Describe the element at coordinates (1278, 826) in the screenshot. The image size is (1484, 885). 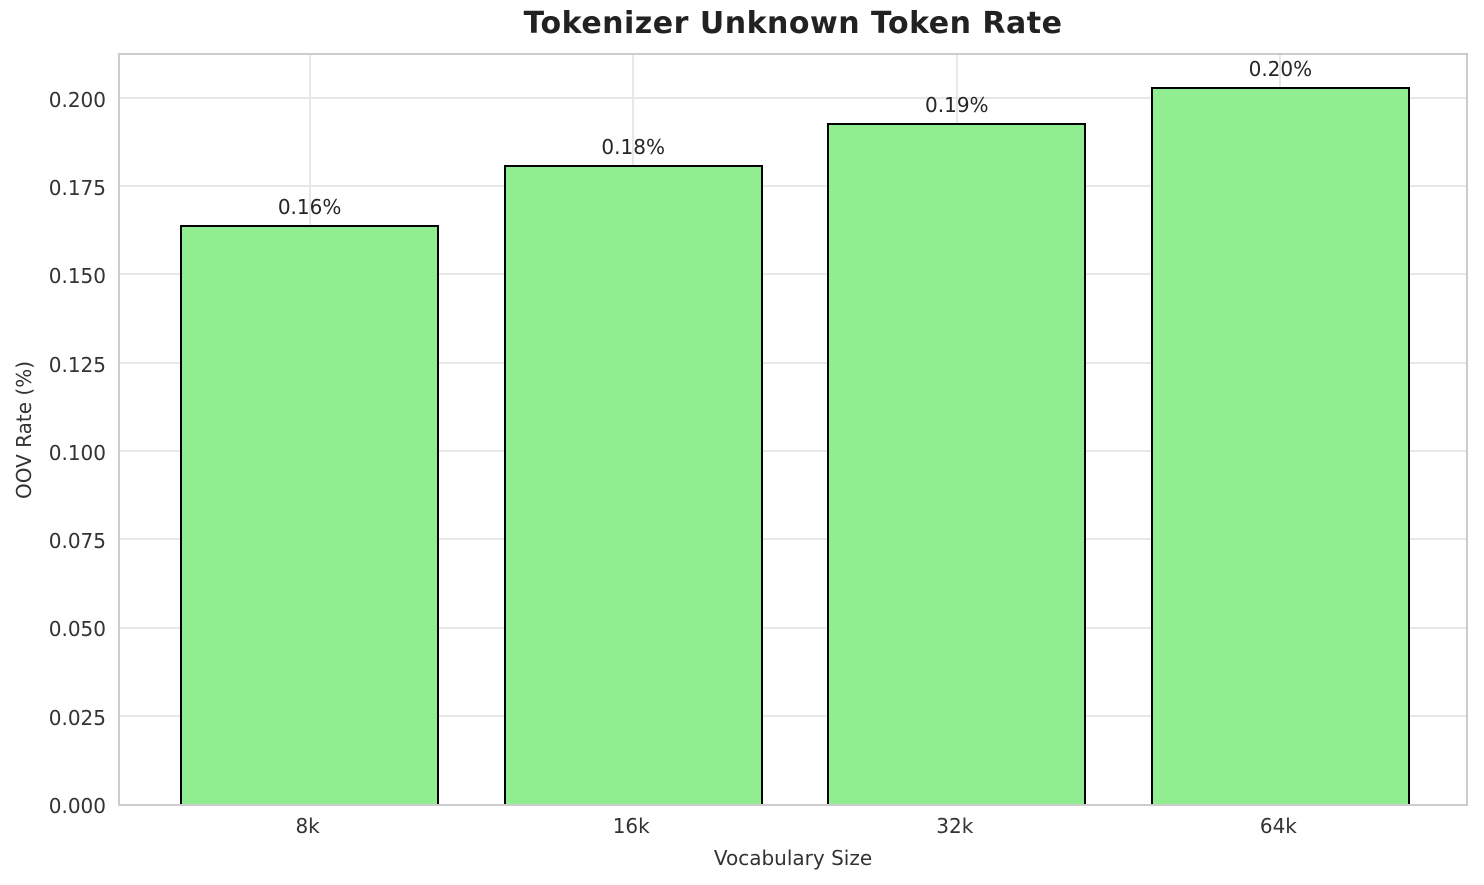
I see `x-tick-label: 64k` at that location.